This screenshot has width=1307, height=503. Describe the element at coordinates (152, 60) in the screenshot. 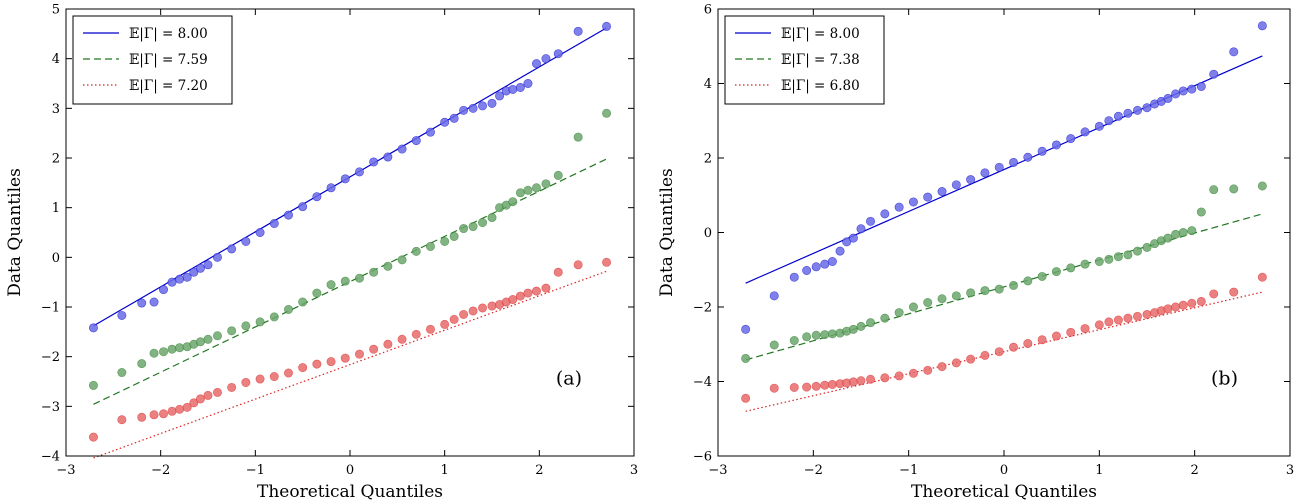

I see `legend-box` at that location.